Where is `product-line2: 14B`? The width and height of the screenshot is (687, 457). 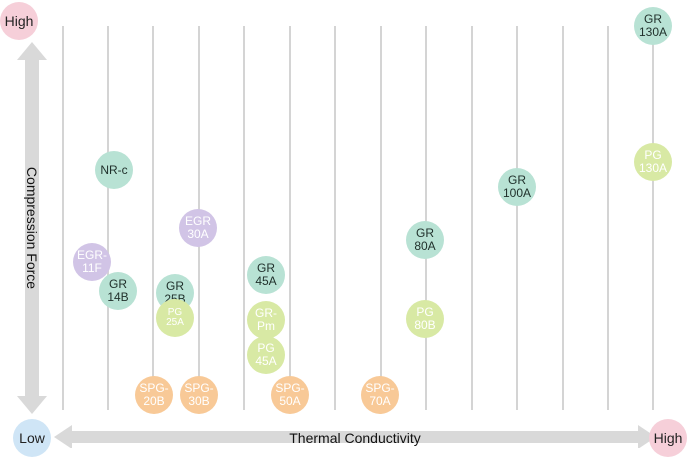
product-line2: 14B is located at coordinates (118, 297).